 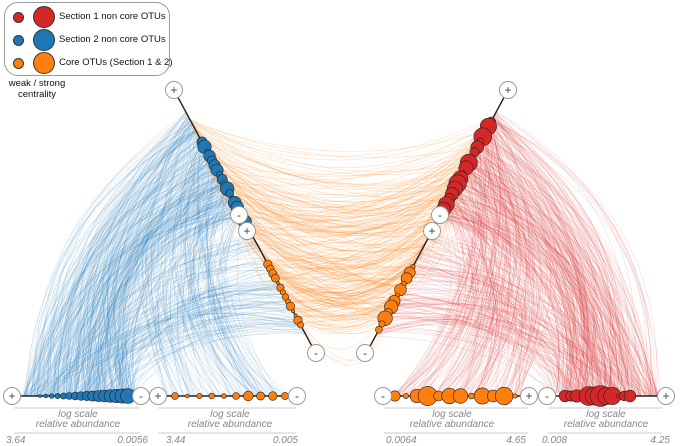 What do you see at coordinates (37, 83) in the screenshot?
I see `centrality-label-line1: weak / strong` at bounding box center [37, 83].